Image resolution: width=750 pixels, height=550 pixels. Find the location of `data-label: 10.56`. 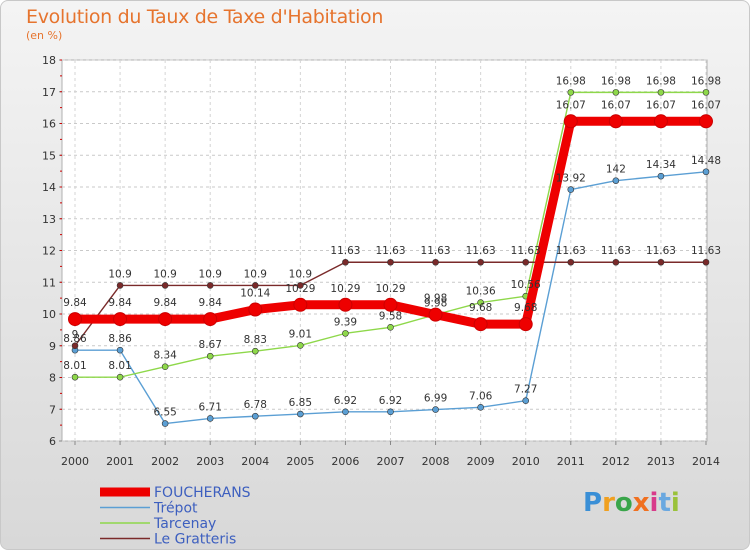

data-label: 10.56 is located at coordinates (526, 285).